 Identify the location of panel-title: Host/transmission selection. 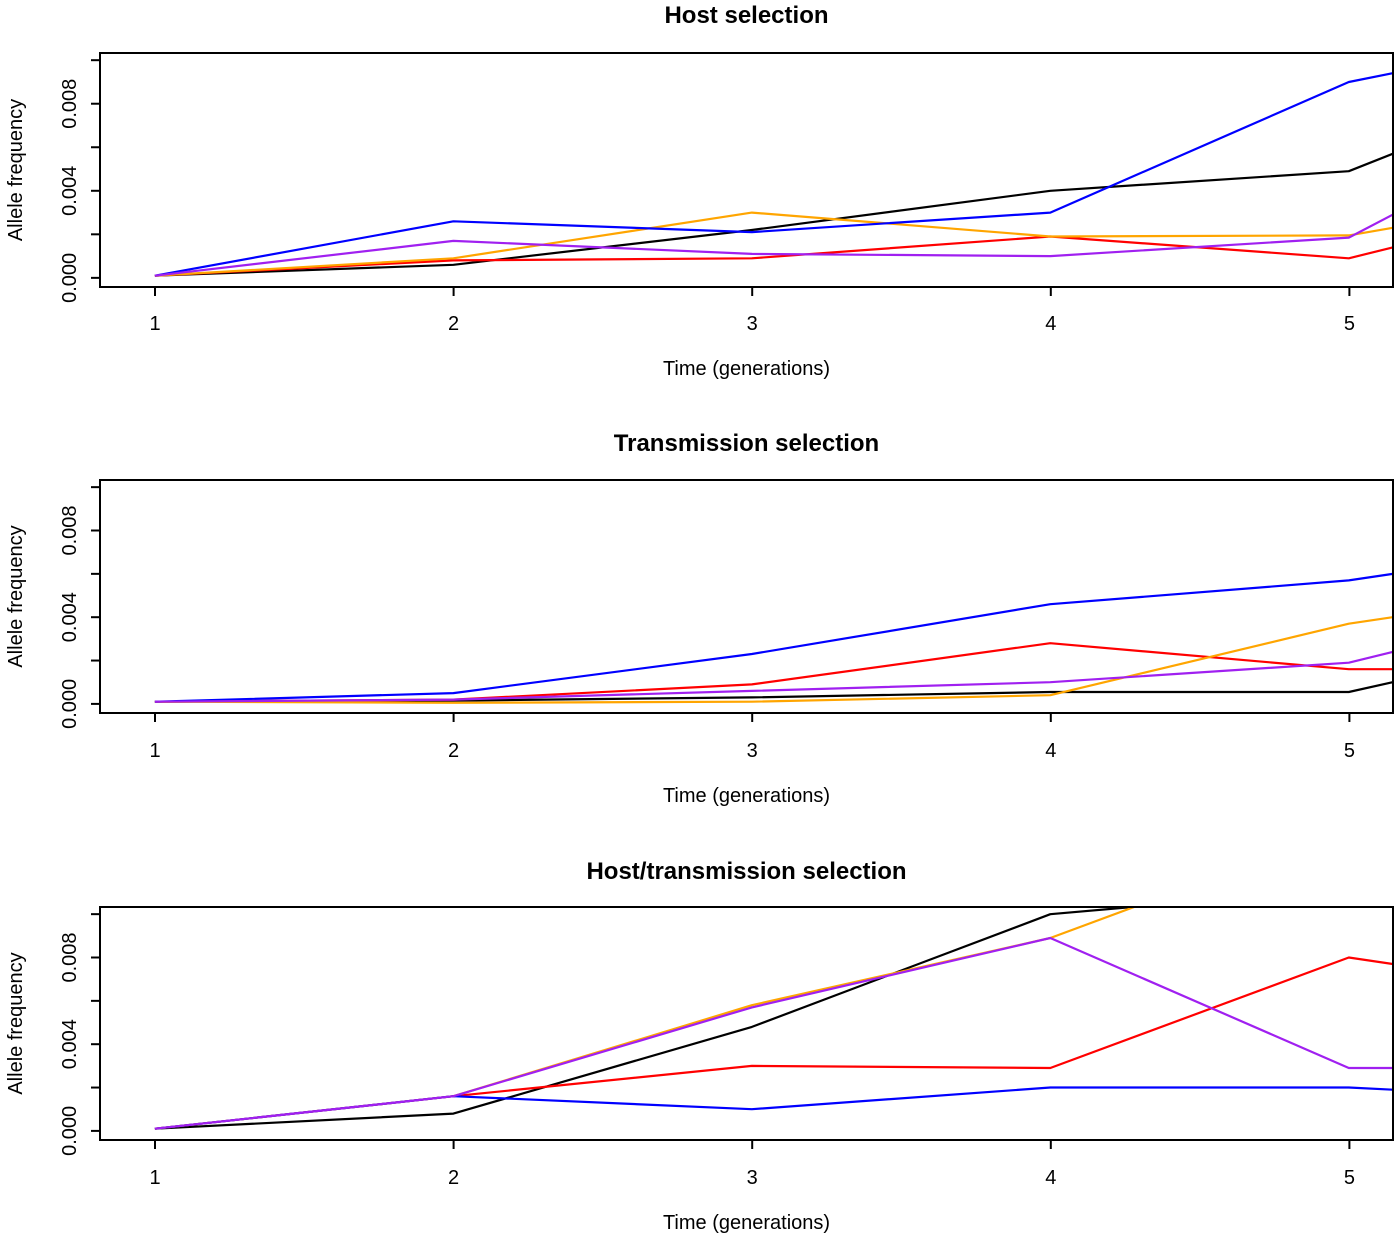
(746, 871).